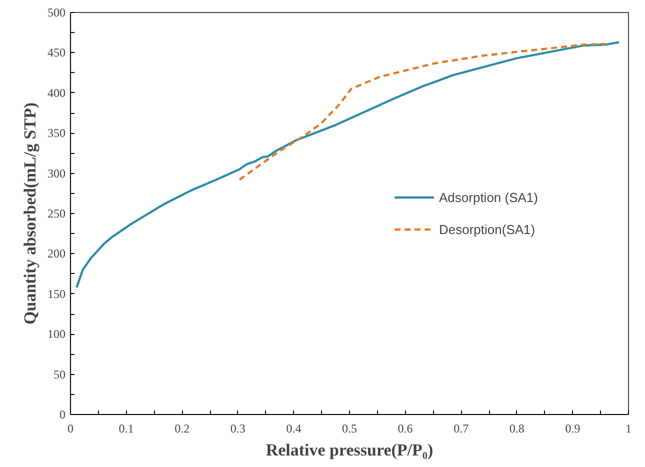 Image resolution: width=645 pixels, height=467 pixels. Describe the element at coordinates (57, 13) in the screenshot. I see `y-tick-label: 500` at that location.